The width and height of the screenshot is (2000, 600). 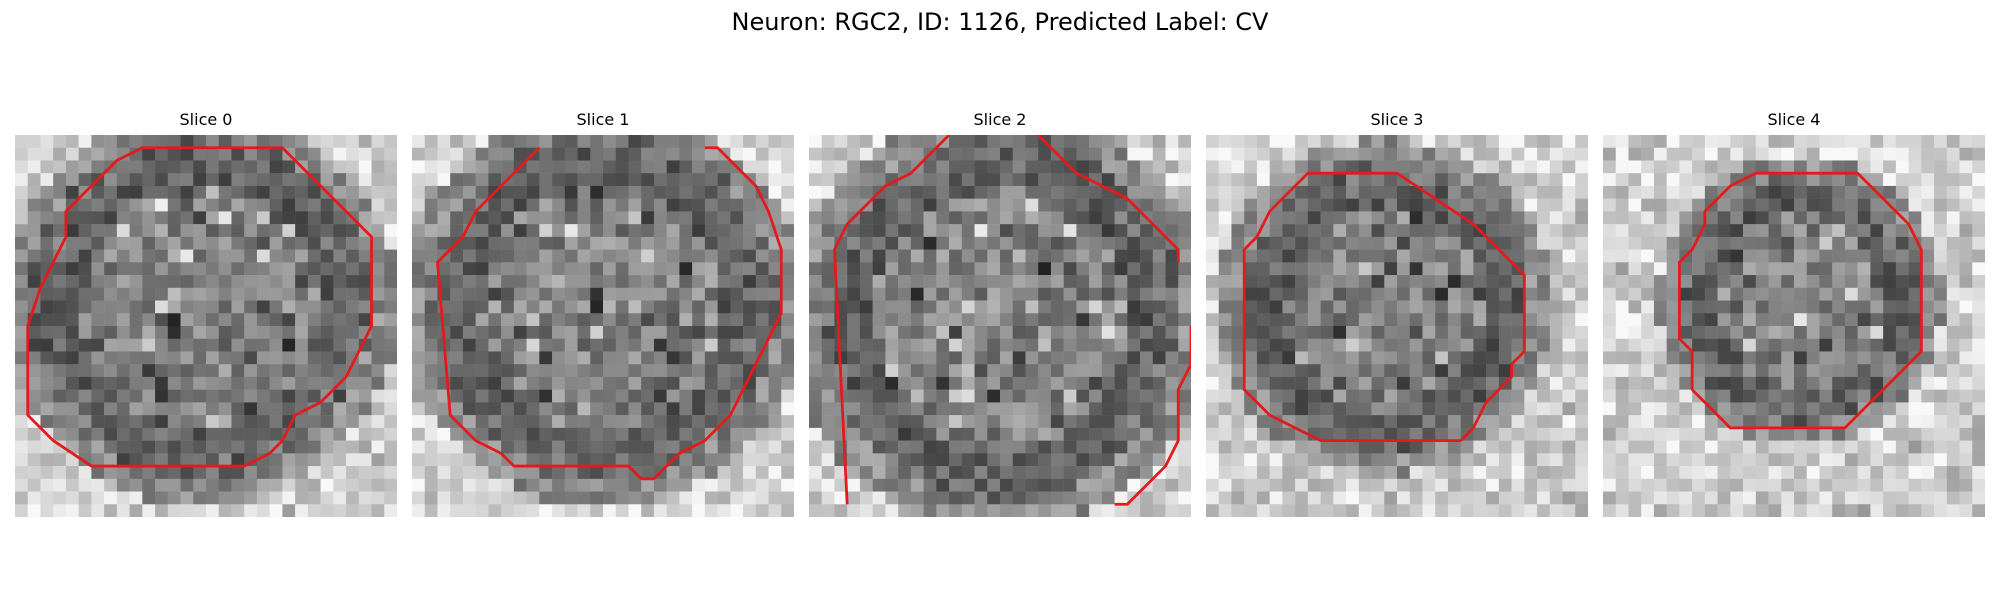 What do you see at coordinates (1397, 120) in the screenshot?
I see `slice-title: Slice 3` at bounding box center [1397, 120].